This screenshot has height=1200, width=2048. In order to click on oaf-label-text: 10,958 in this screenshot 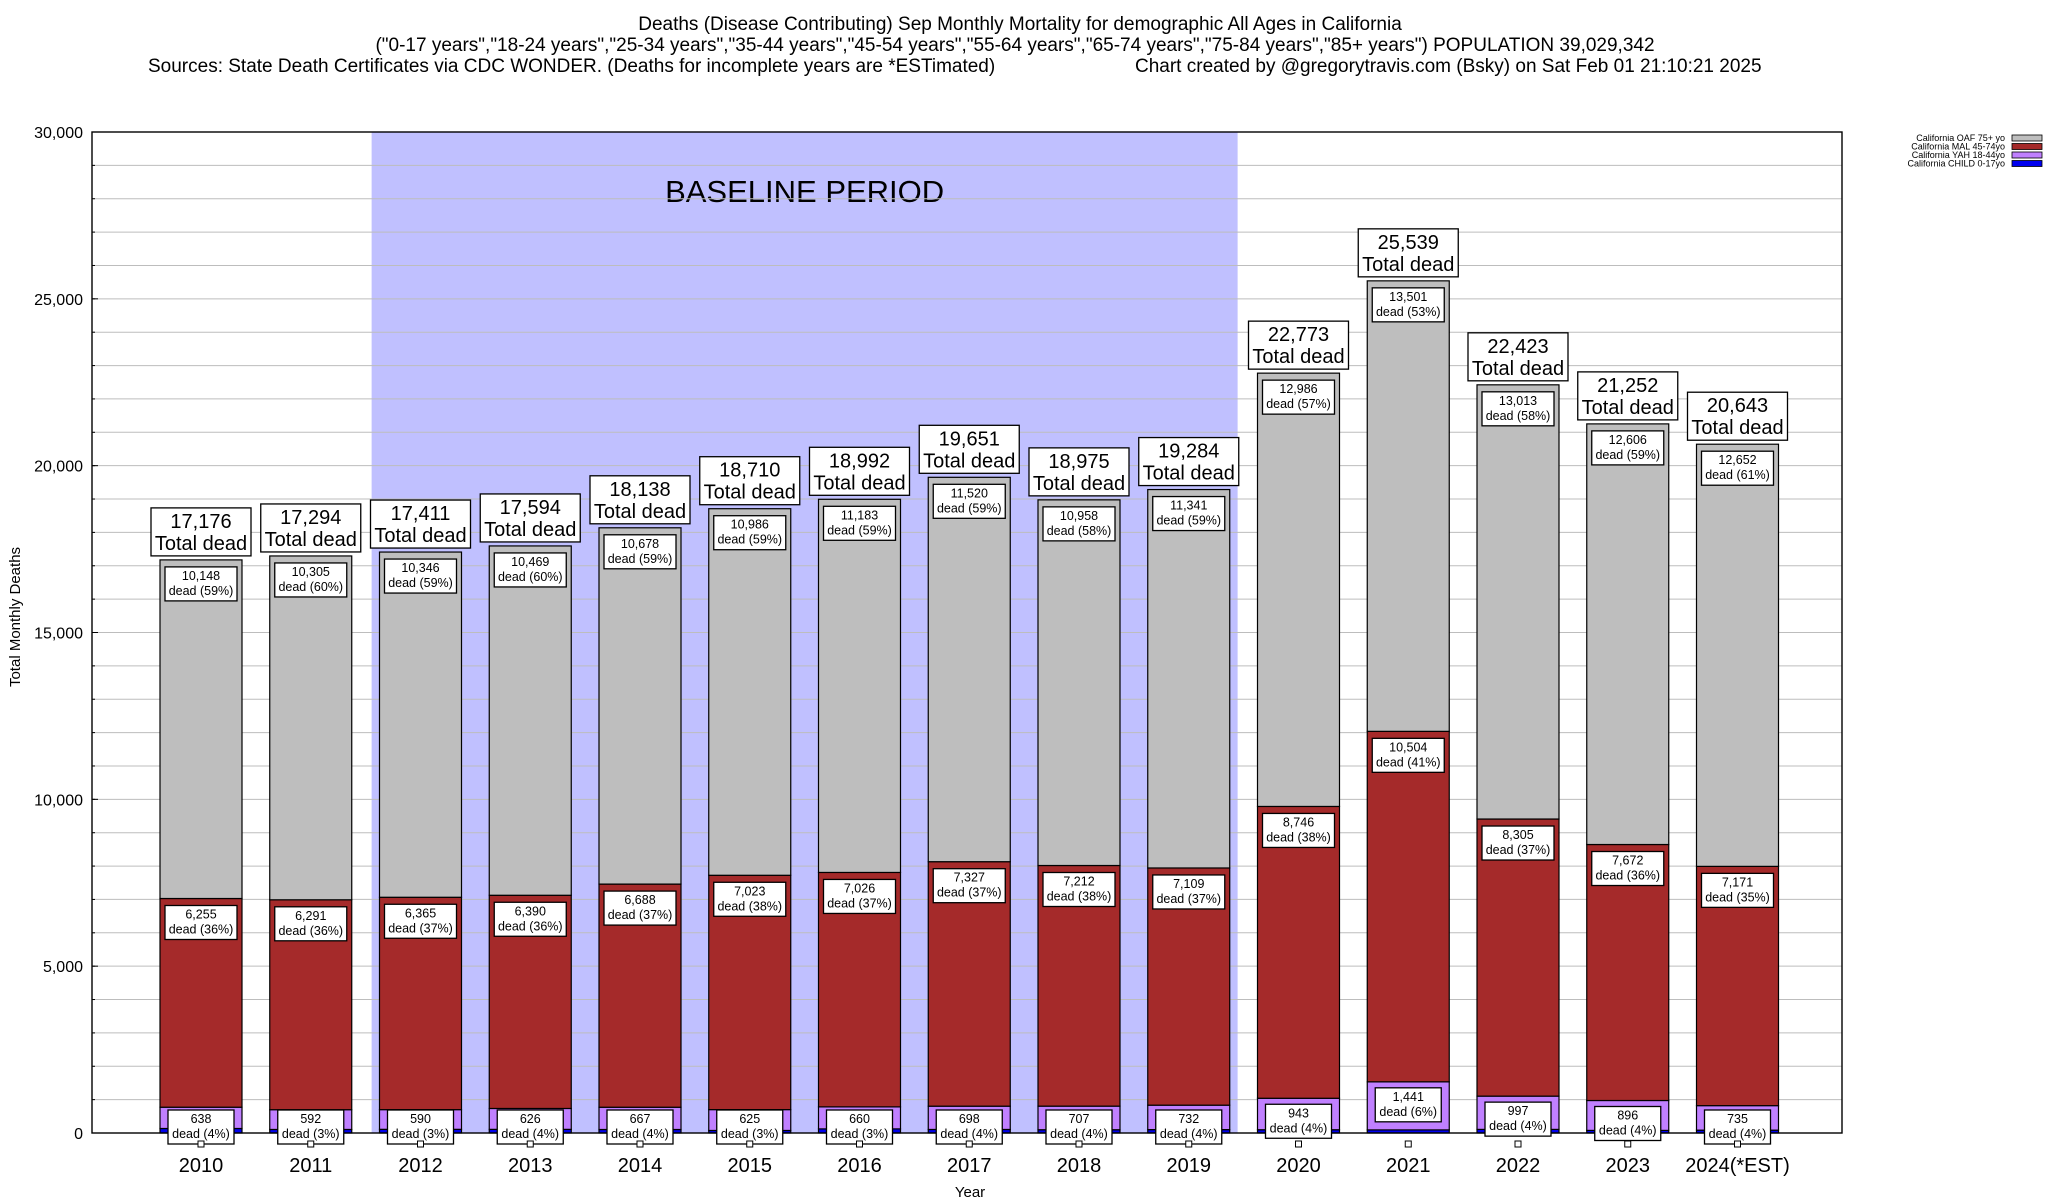, I will do `click(1079, 516)`.